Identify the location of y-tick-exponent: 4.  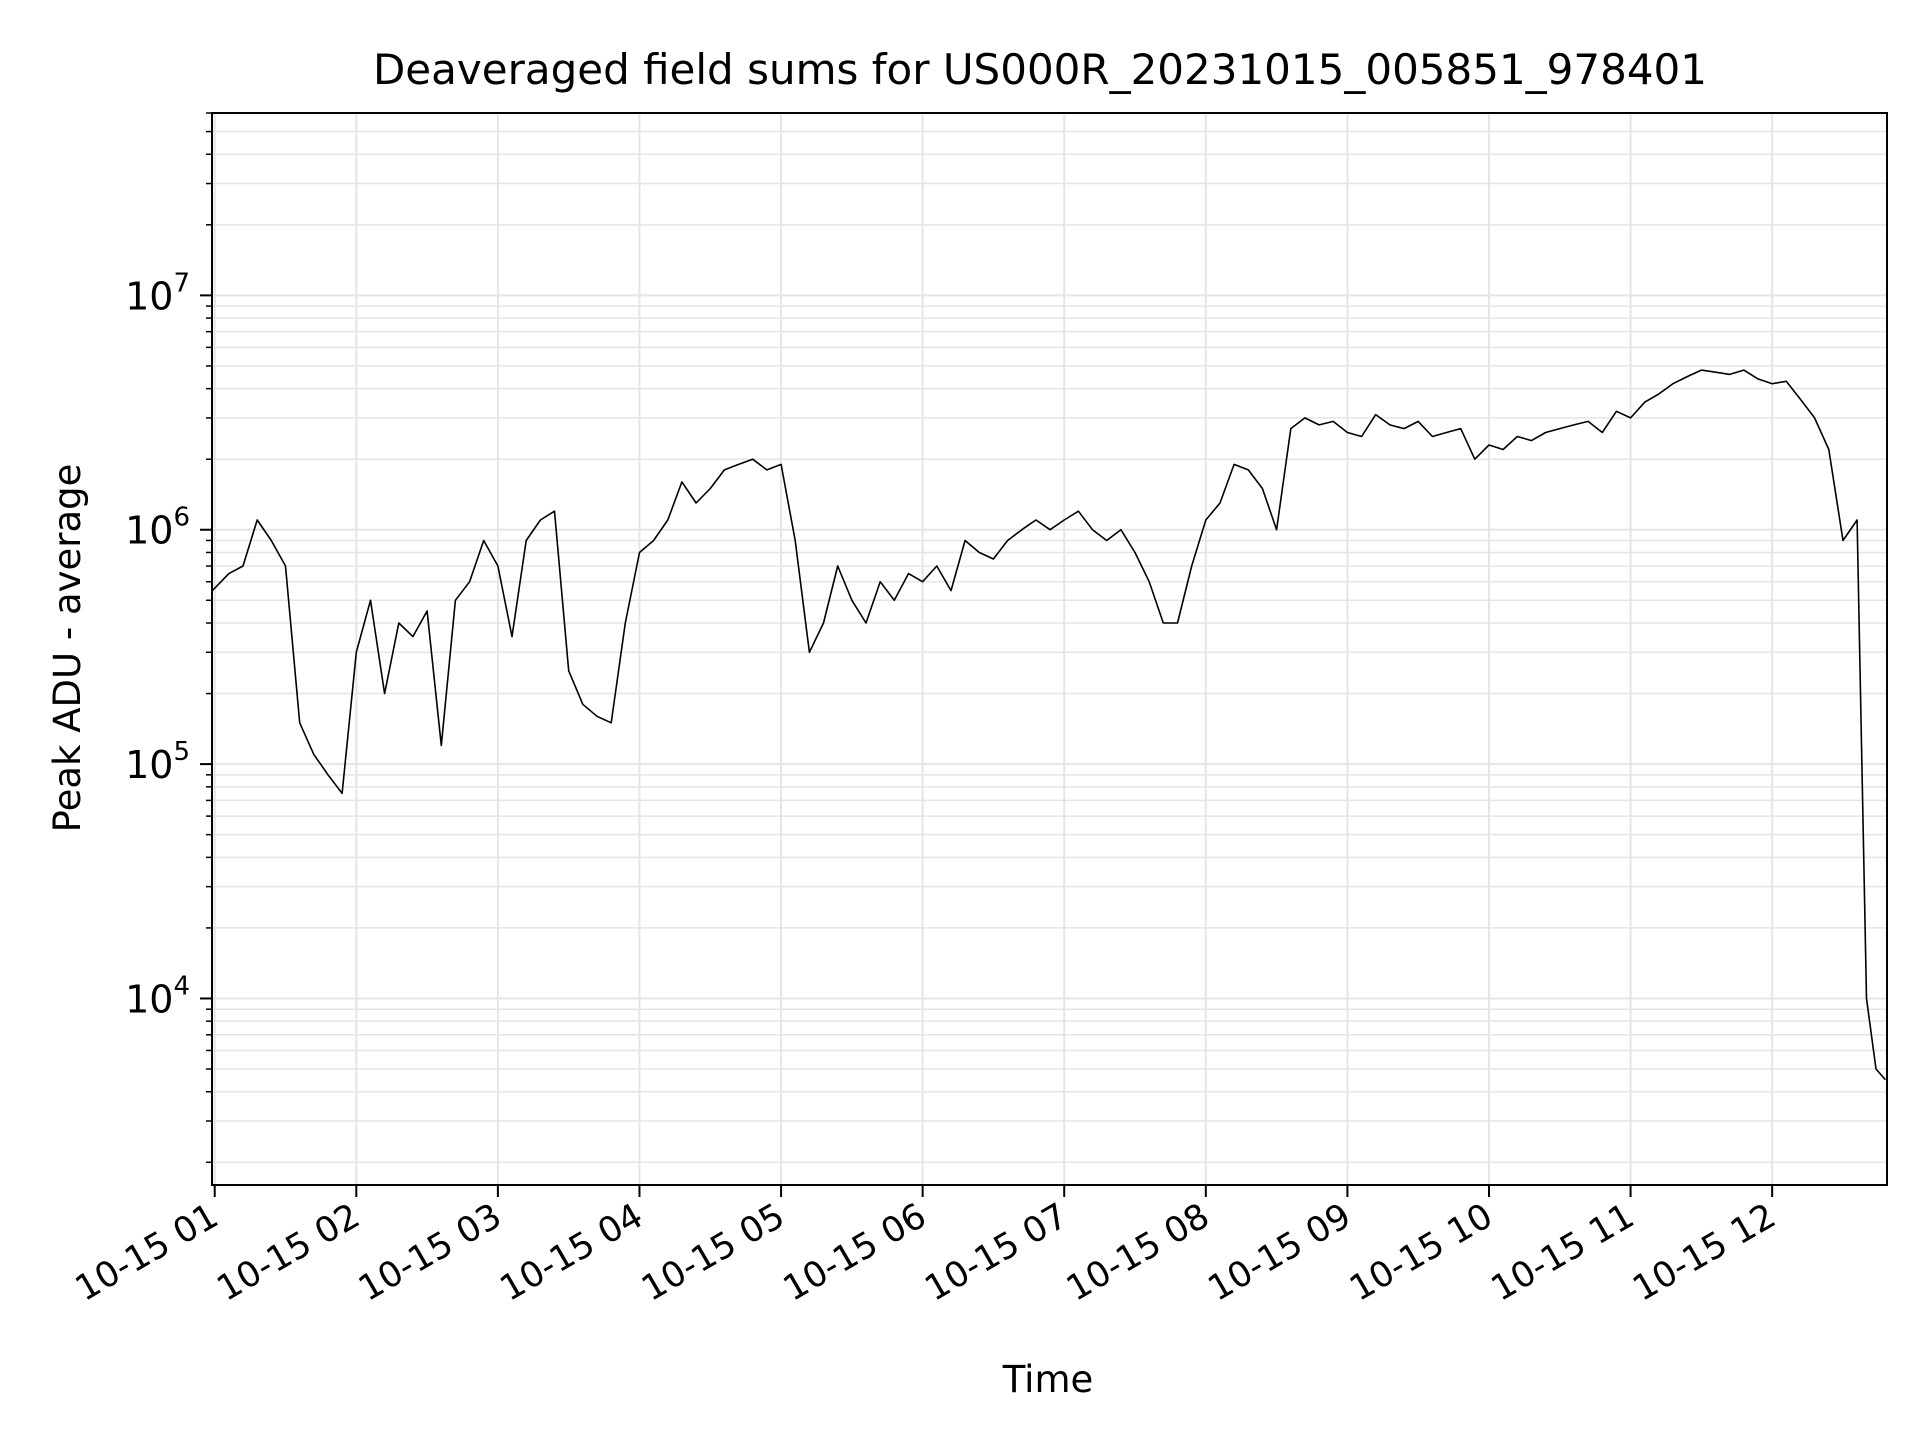
(181, 986).